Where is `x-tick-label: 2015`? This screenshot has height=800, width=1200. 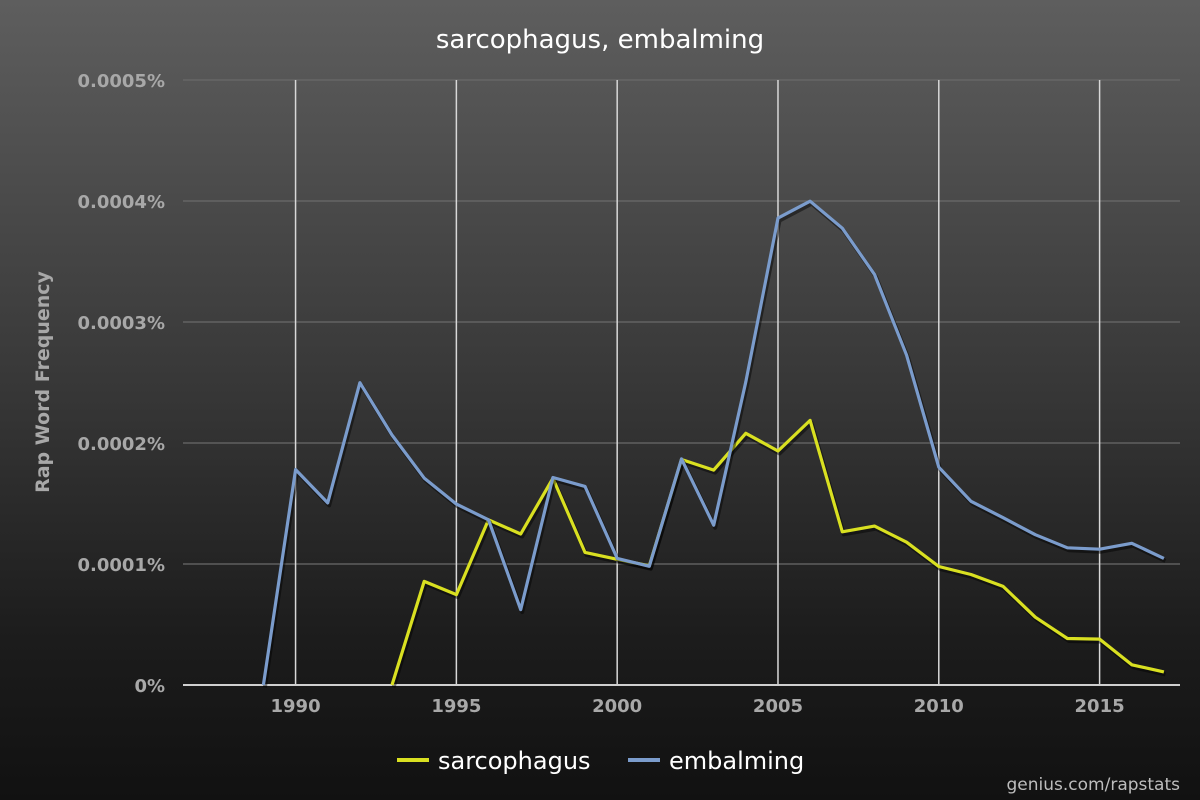 x-tick-label: 2015 is located at coordinates (1100, 706).